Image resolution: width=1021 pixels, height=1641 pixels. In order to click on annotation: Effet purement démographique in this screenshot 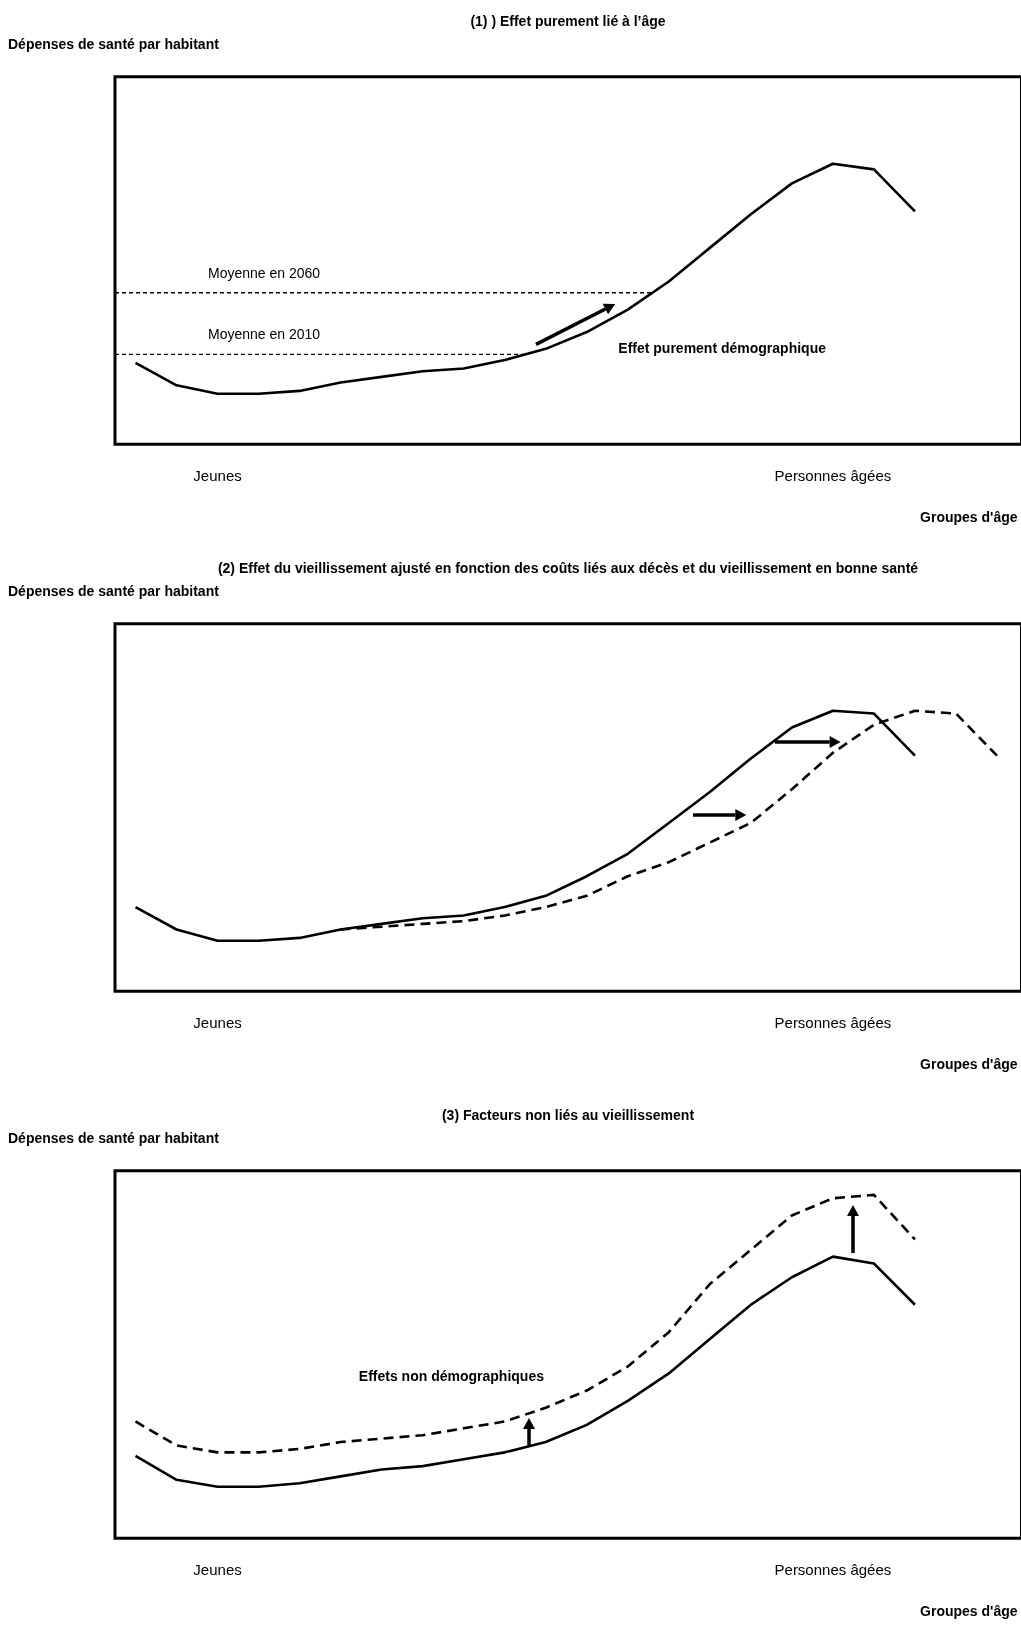, I will do `click(722, 347)`.